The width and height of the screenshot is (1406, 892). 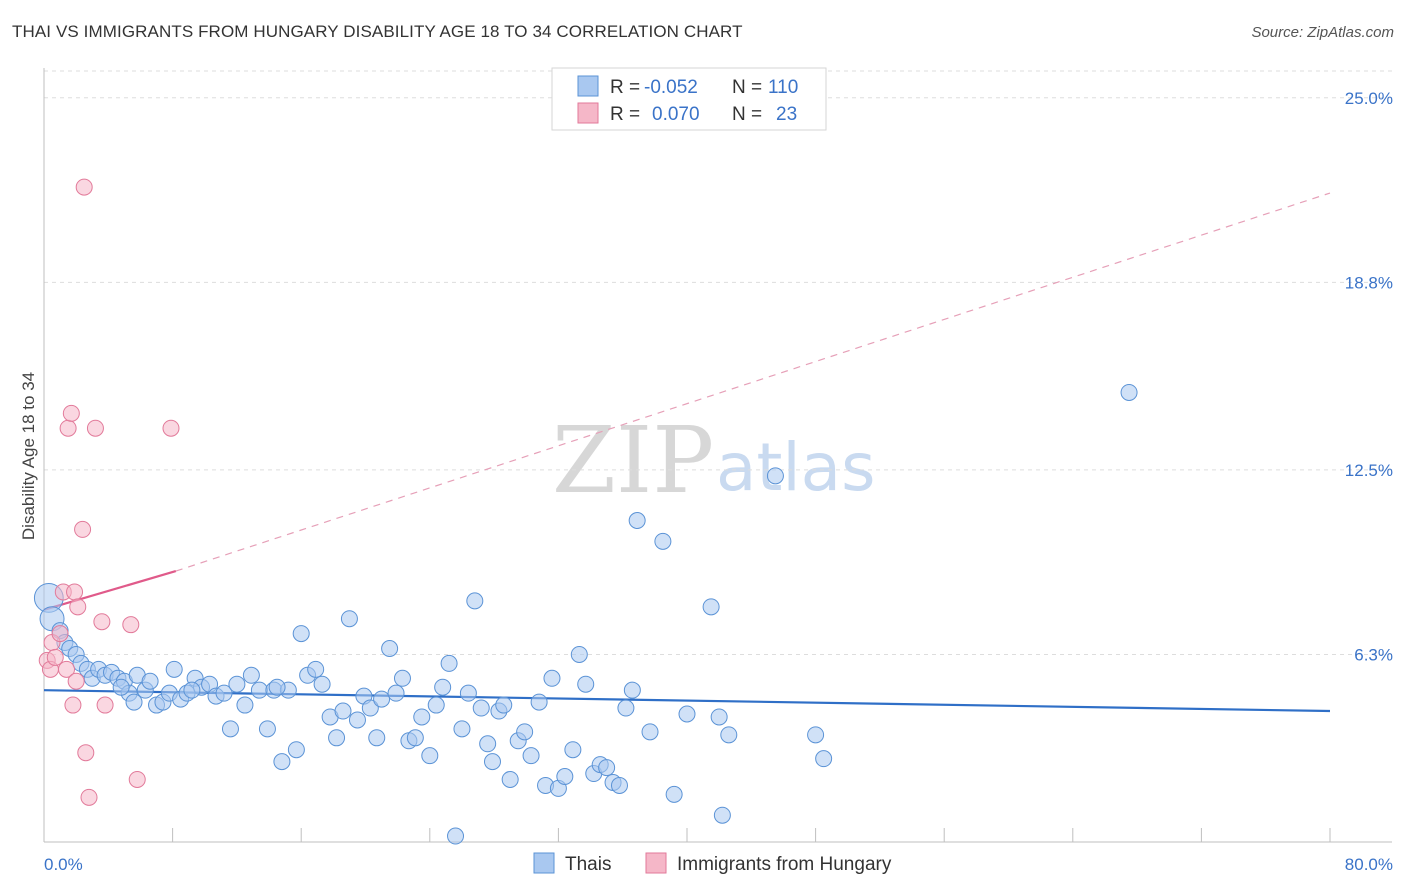 I want to click on legend-label-hungary: Immigrants from Hungary, so click(x=784, y=864).